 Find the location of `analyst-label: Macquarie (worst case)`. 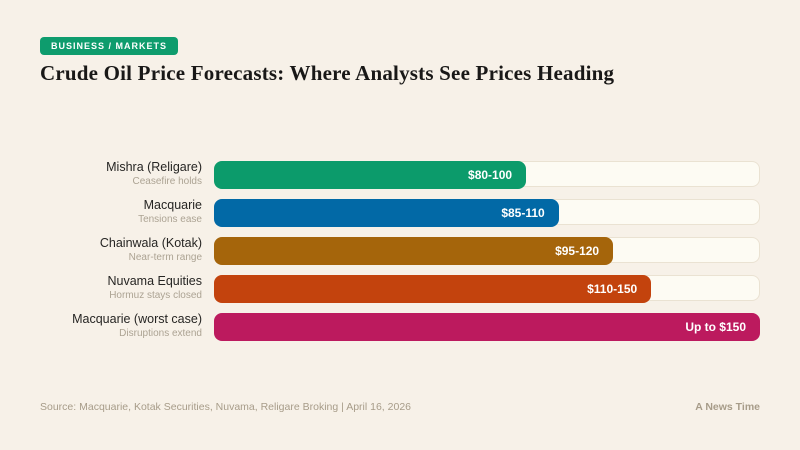

analyst-label: Macquarie (worst case) is located at coordinates (137, 319).